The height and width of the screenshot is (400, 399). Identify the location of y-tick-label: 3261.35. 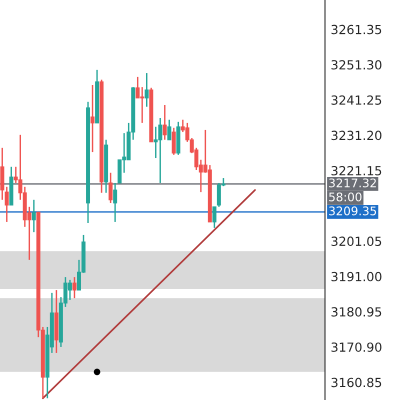
(357, 29).